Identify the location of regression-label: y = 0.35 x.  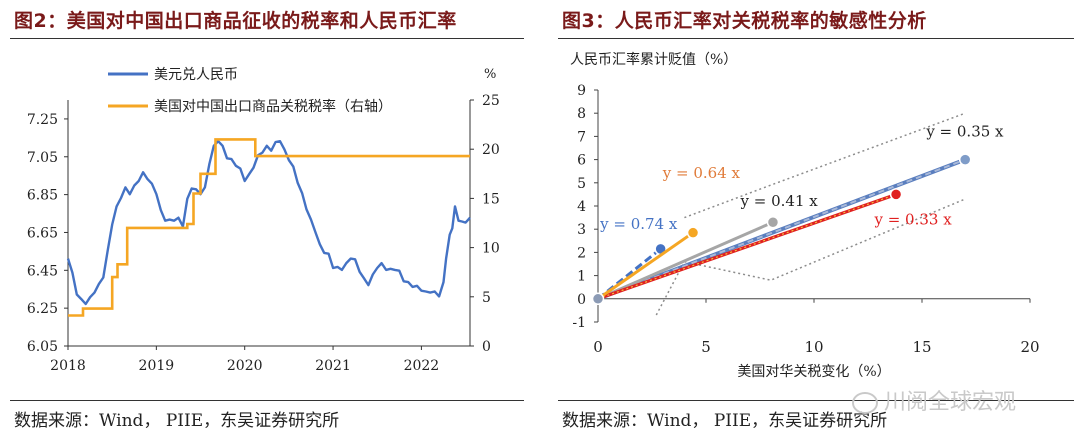
(964, 131).